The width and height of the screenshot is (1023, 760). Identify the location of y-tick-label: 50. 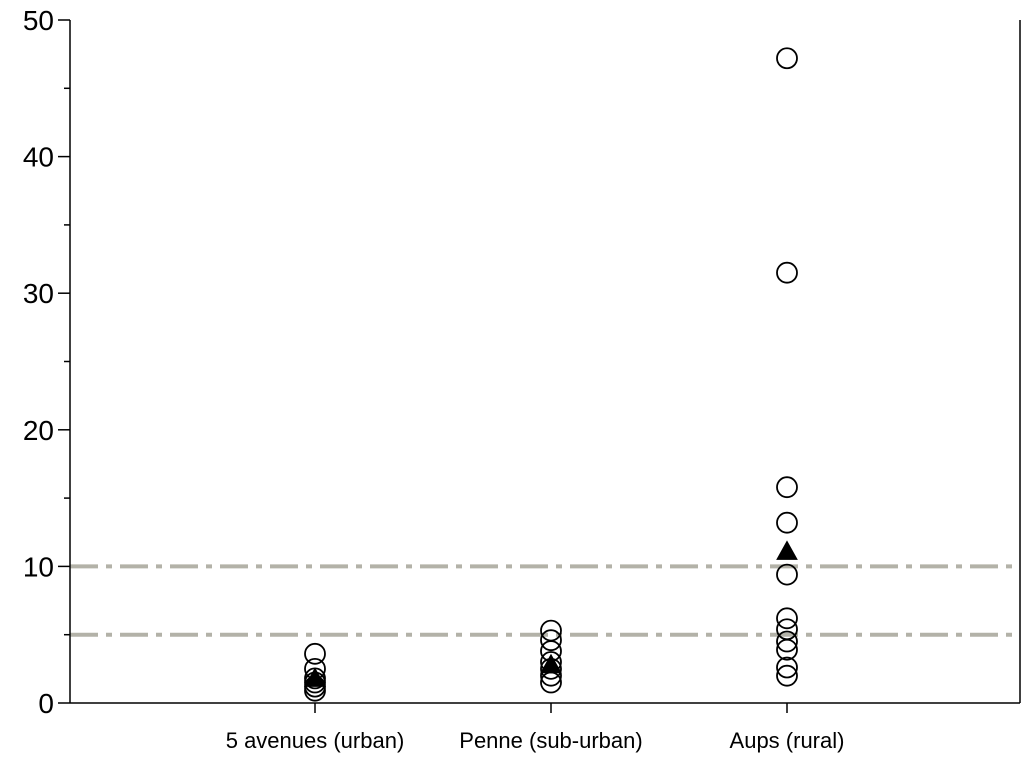
(38, 20).